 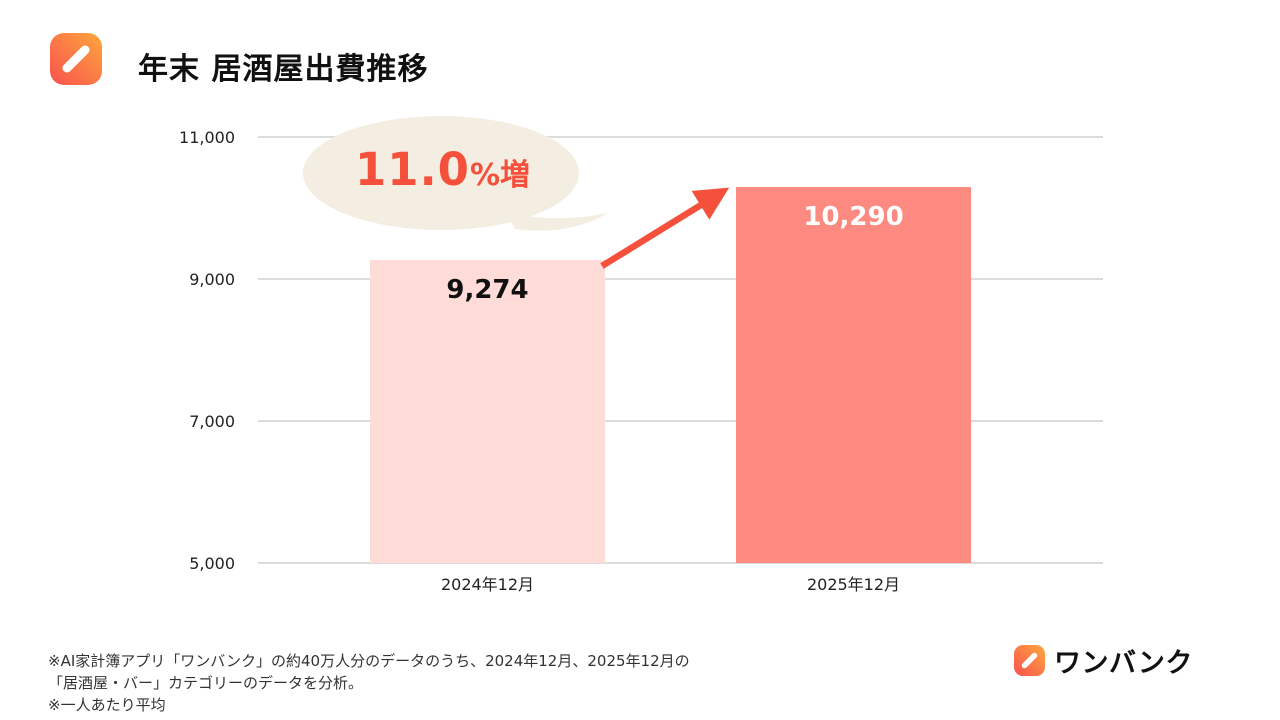 What do you see at coordinates (212, 279) in the screenshot?
I see `y-axis-tick: 9,000` at bounding box center [212, 279].